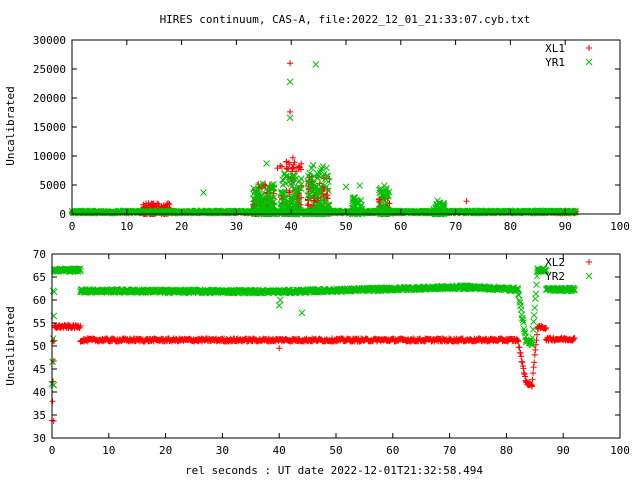 Image resolution: width=640 pixels, height=480 pixels. What do you see at coordinates (555, 62) in the screenshot?
I see `legend-label-YR1: YR1` at bounding box center [555, 62].